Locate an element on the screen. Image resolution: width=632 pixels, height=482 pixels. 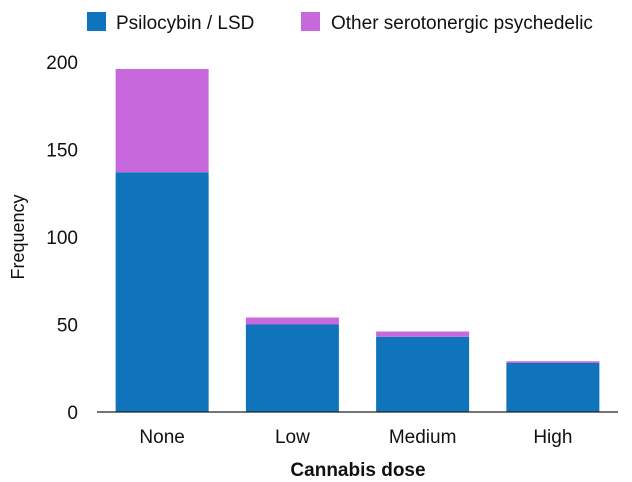
y-axis-ticks: 0 50 100 150 200 is located at coordinates (62, 238).